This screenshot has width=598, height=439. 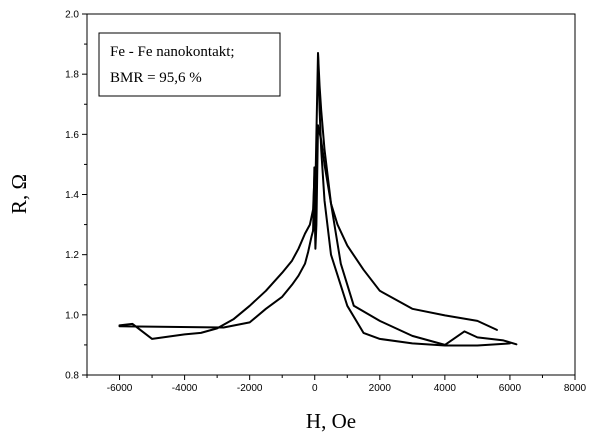 What do you see at coordinates (72, 15) in the screenshot?
I see `y-tick-label-6: 2.0` at bounding box center [72, 15].